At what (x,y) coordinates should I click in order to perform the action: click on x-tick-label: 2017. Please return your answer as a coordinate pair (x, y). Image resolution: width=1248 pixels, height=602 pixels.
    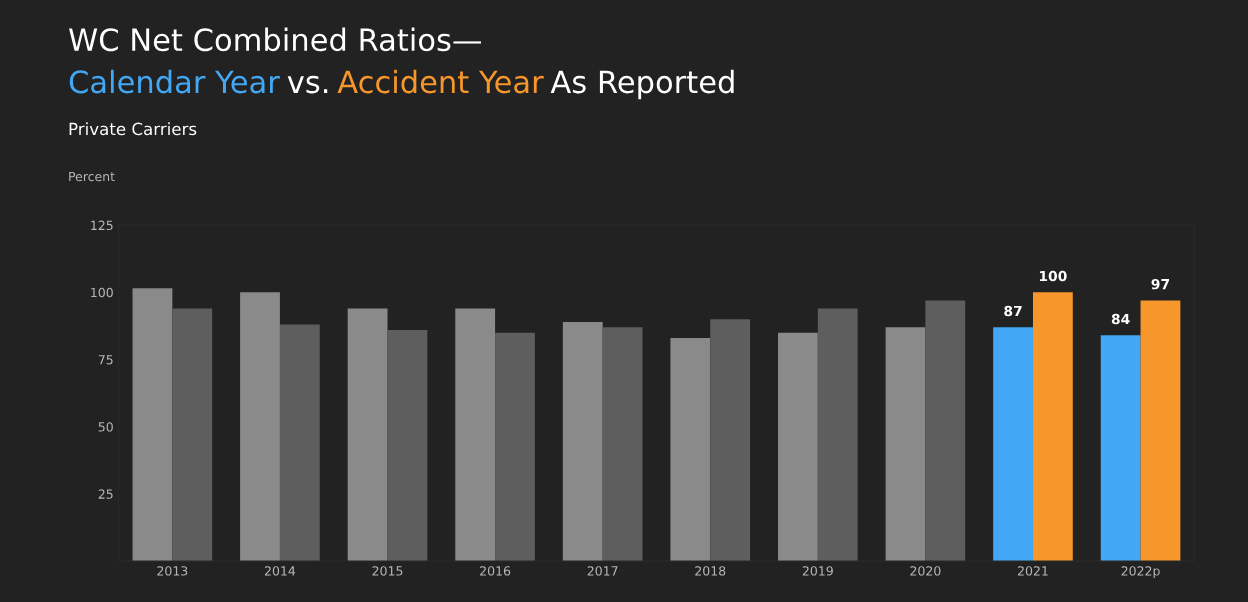
    Looking at the image, I should click on (602, 571).